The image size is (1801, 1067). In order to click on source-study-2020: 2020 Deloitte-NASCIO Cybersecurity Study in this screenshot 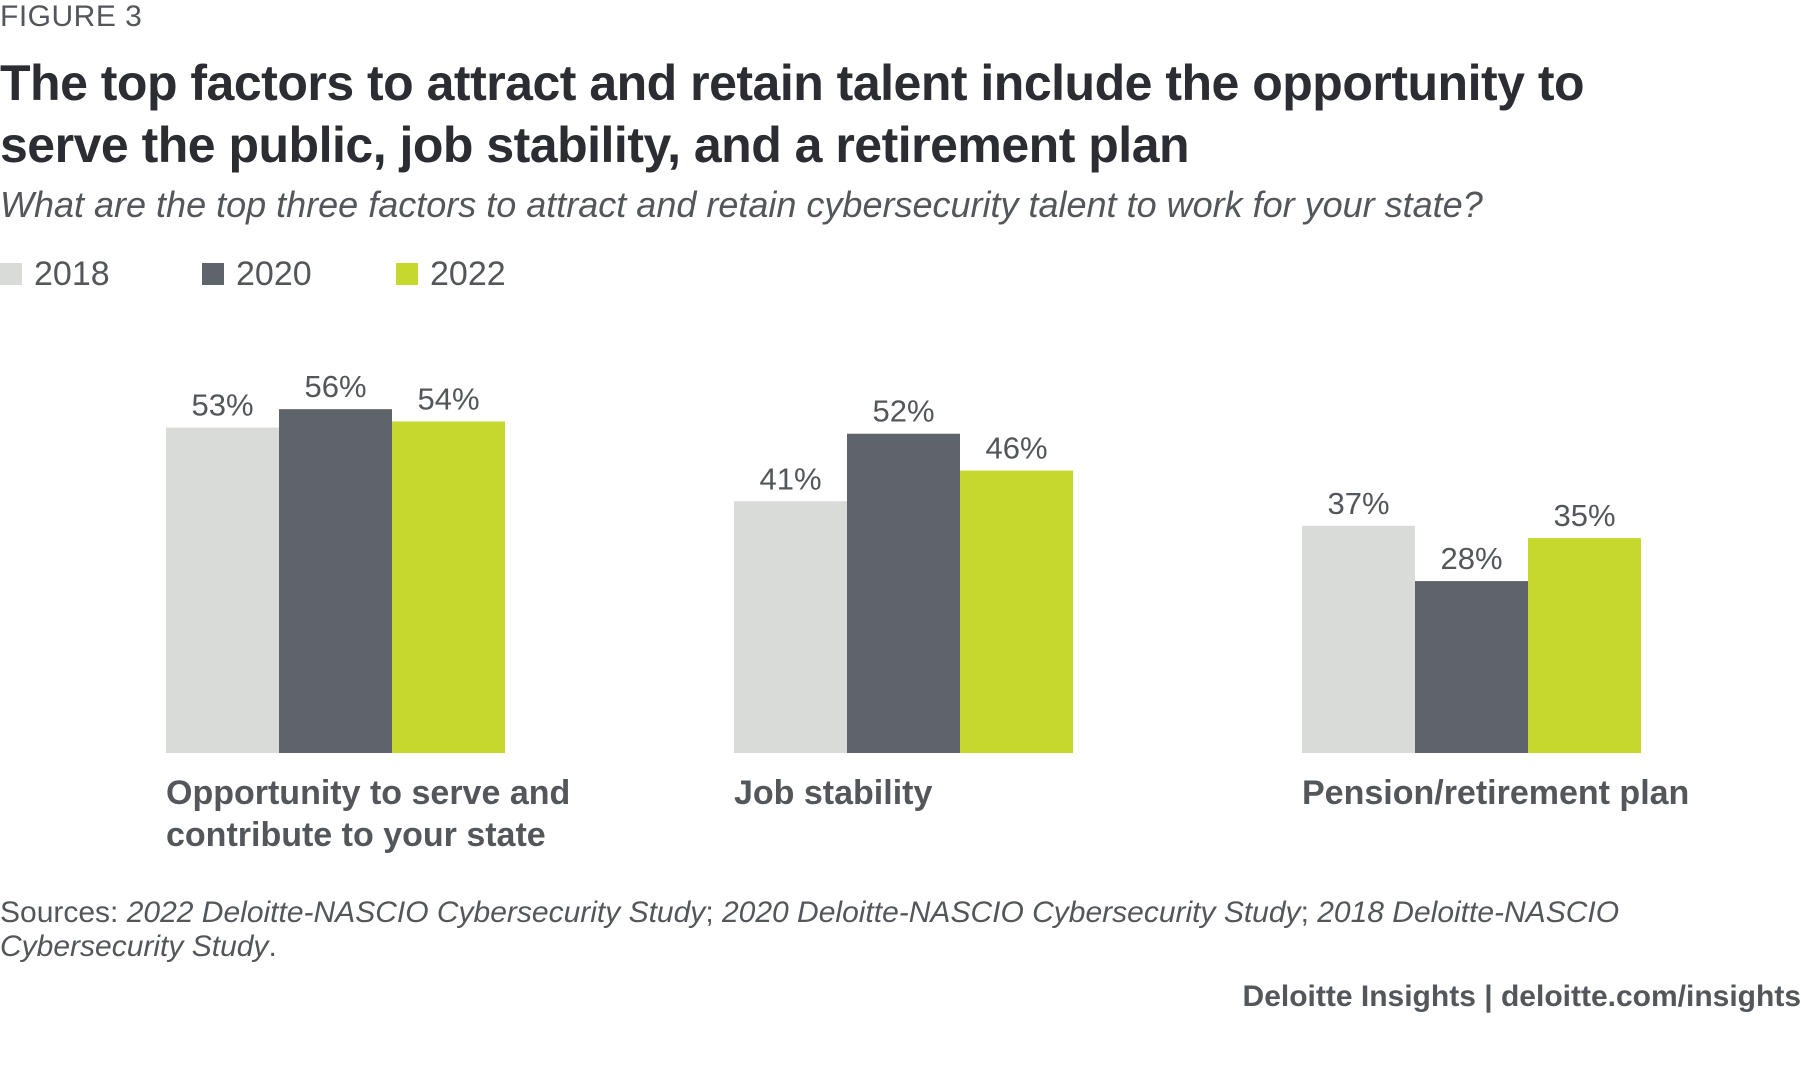, I will do `click(1011, 912)`.